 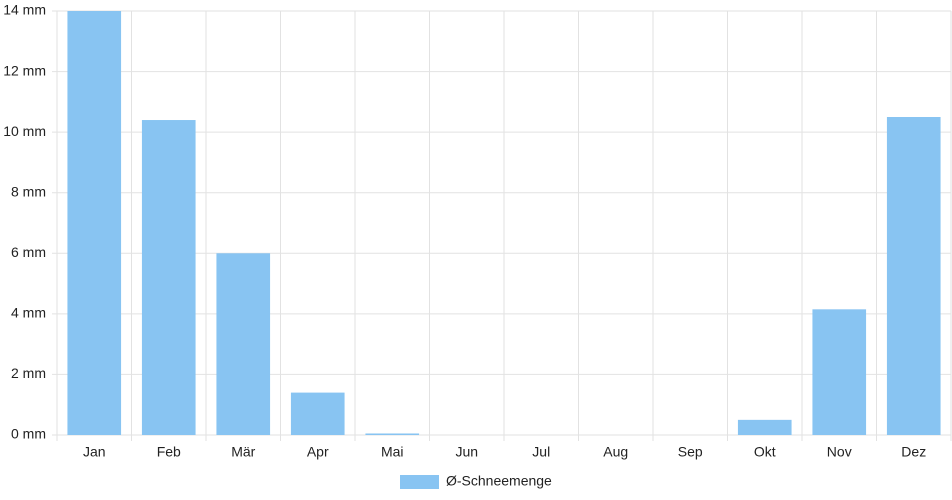 What do you see at coordinates (913, 452) in the screenshot?
I see `x-tick-label: Dez` at bounding box center [913, 452].